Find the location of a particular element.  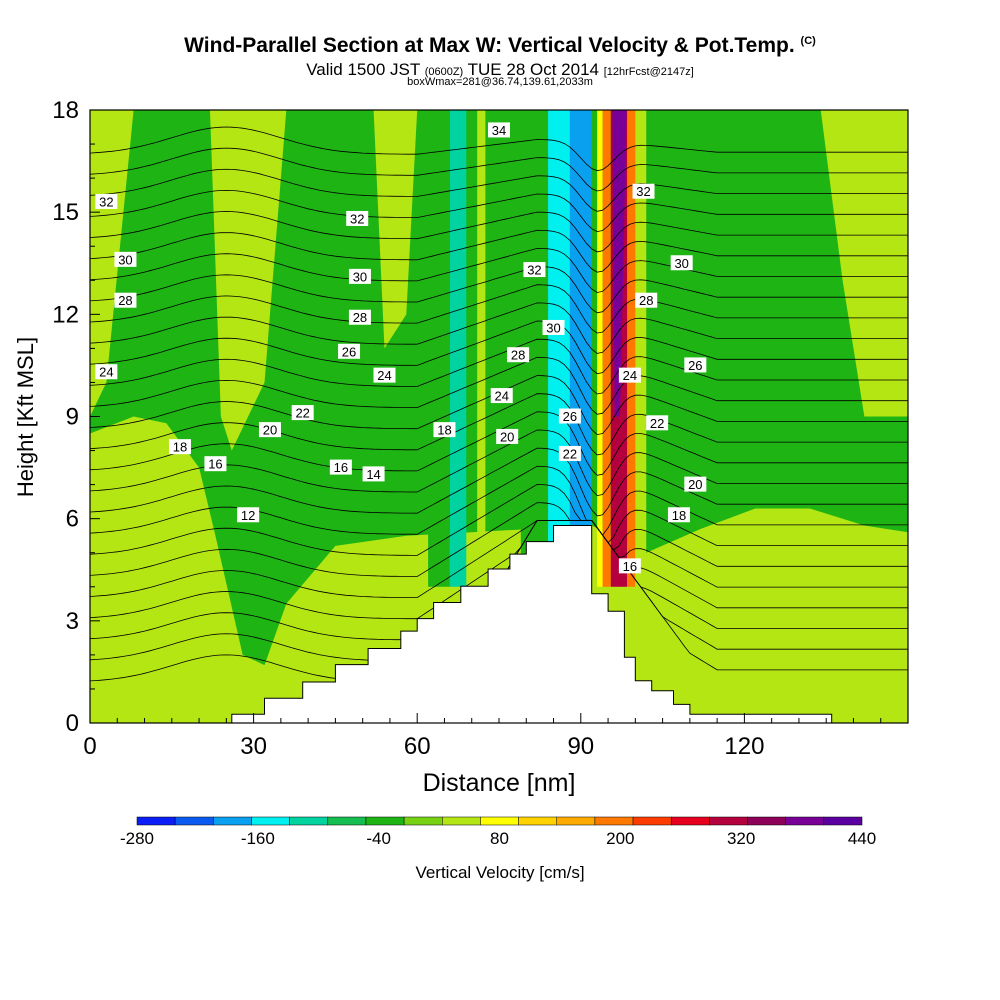

box-wmax-line: boxWmax=281@36.74,139.61,2033m is located at coordinates (500, 82).